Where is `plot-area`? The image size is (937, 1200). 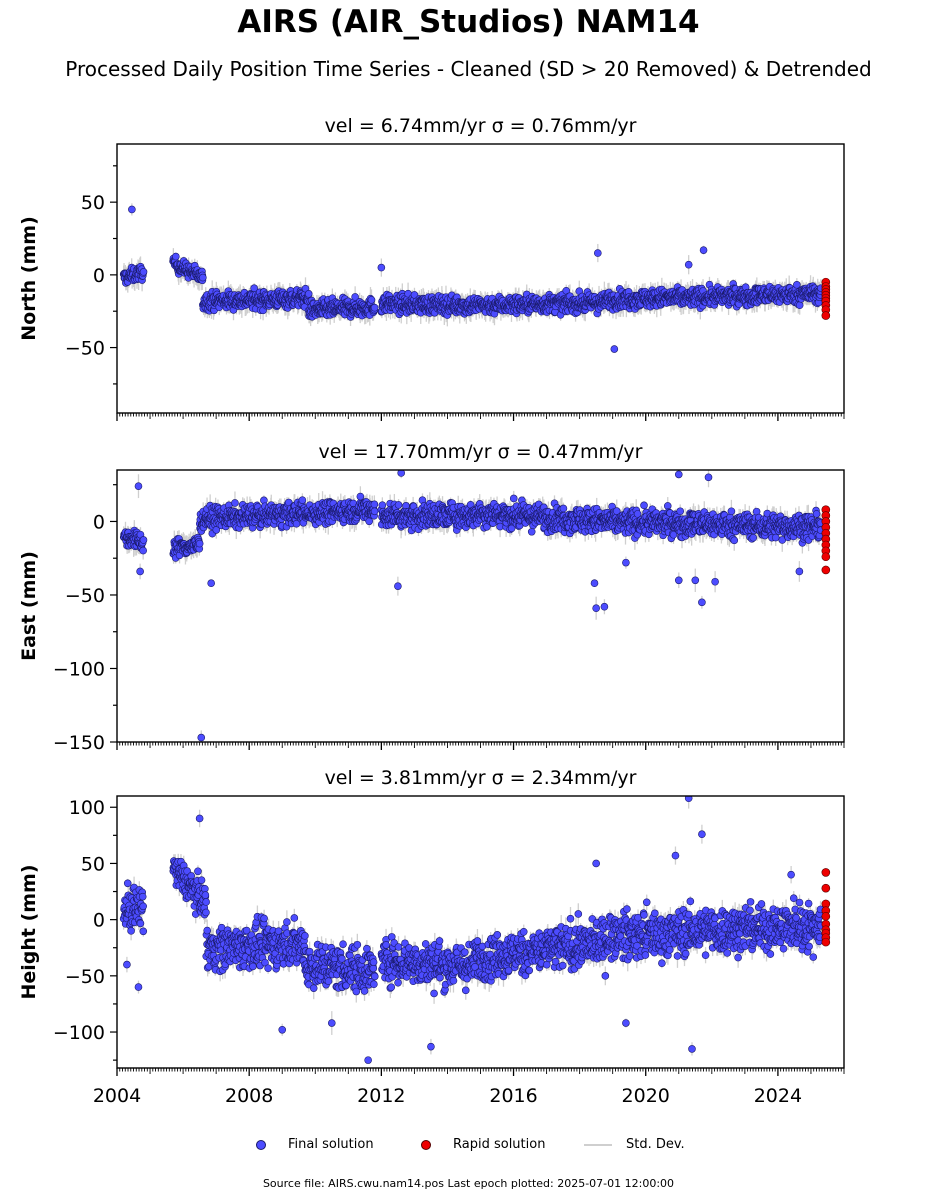
plot-area is located at coordinates (475, 278).